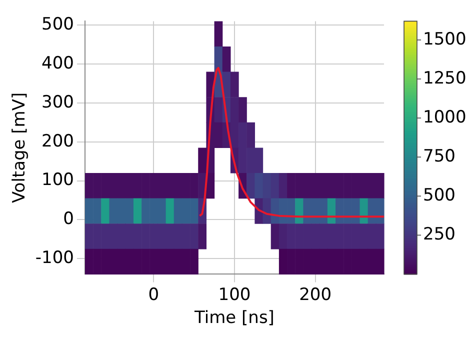 This screenshot has height=337, width=474. What do you see at coordinates (20, 148) in the screenshot?
I see `y-axis-title: Voltage [mV]` at bounding box center [20, 148].